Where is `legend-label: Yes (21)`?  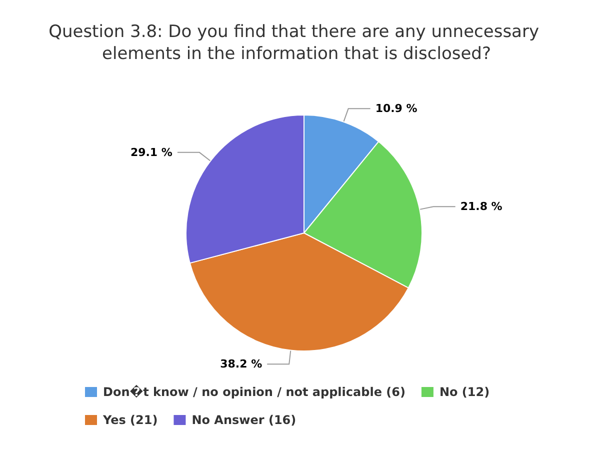
legend-label: Yes (21) is located at coordinates (130, 420).